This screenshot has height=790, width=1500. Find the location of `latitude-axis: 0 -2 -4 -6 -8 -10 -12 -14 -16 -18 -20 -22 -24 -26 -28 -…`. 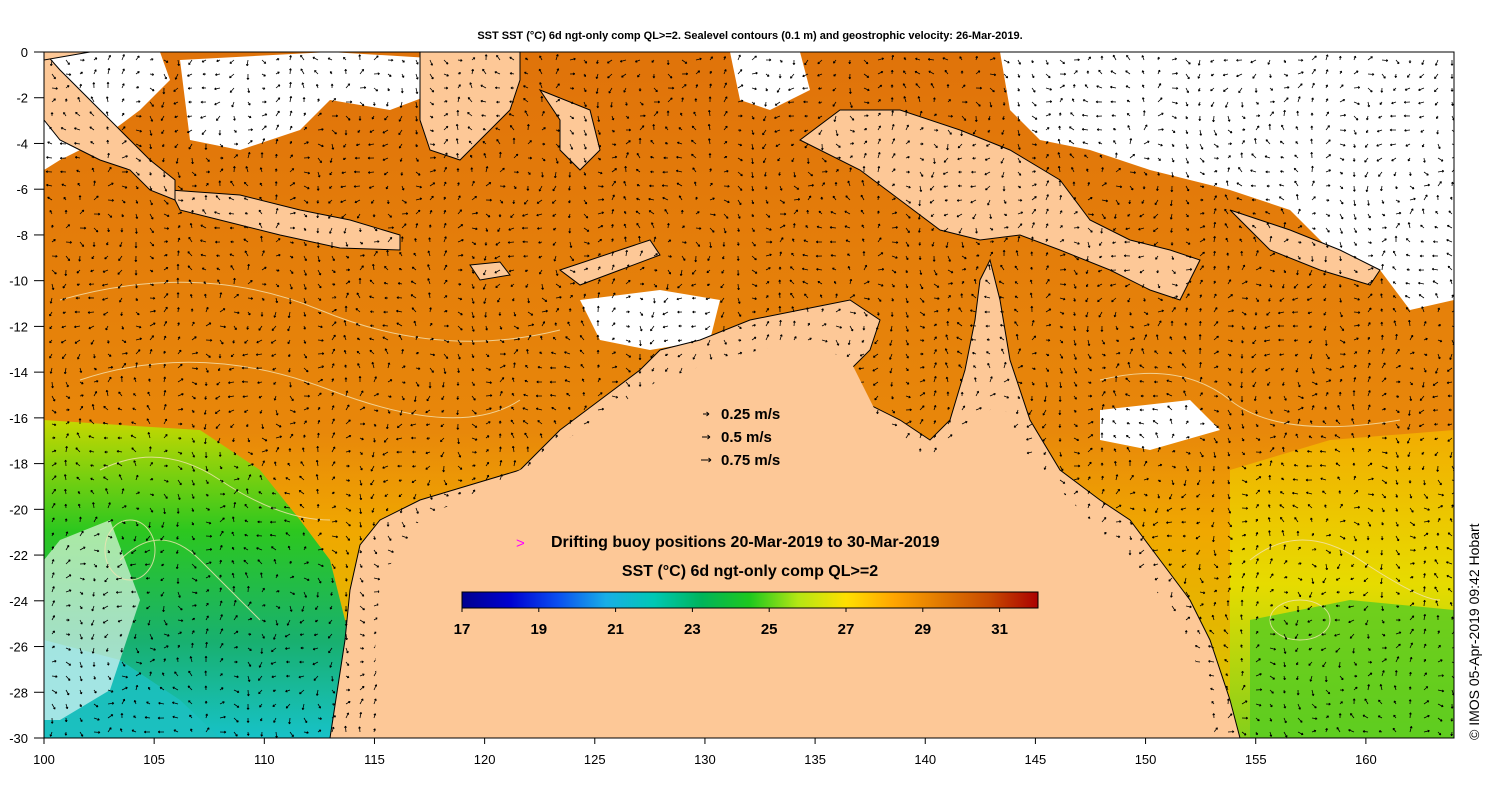

latitude-axis: 0 -2 -4 -6 -8 -10 -12 -14 -16 -18 -20 -22 -24 -26 -28 -… is located at coordinates (26, 395).